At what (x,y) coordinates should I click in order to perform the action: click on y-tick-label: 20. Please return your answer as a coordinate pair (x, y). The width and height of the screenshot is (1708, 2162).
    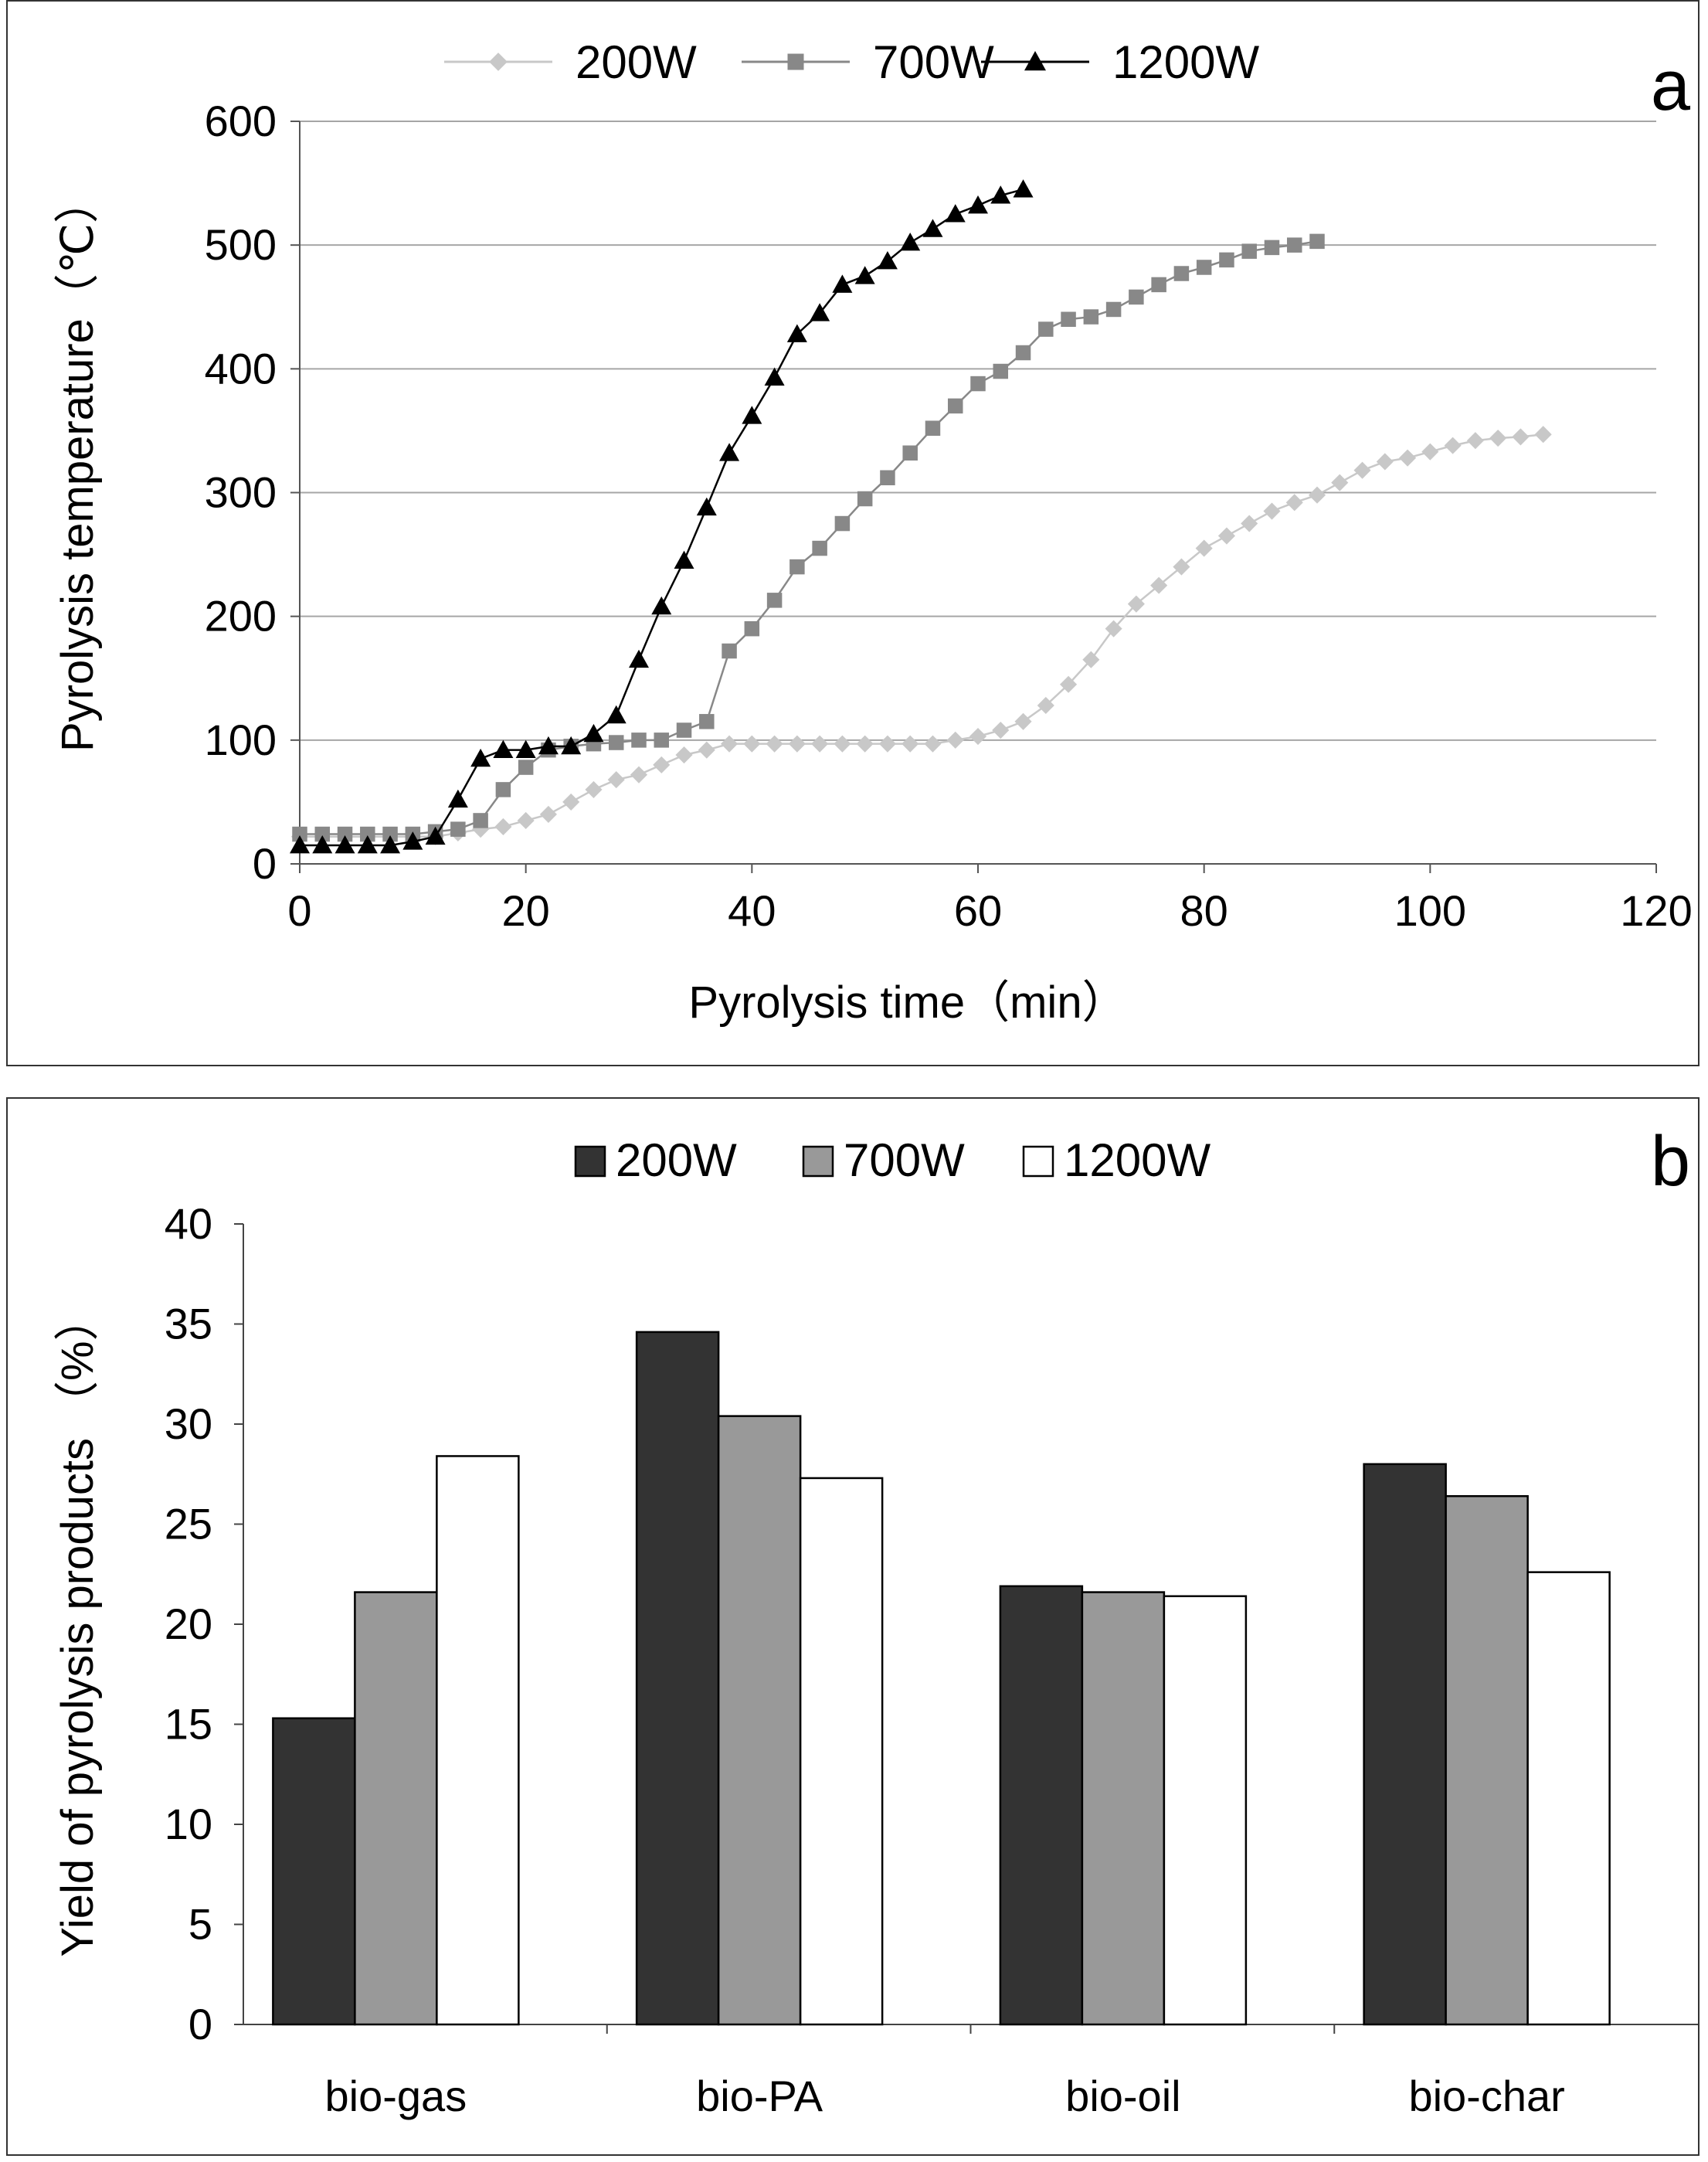
    Looking at the image, I should click on (189, 1623).